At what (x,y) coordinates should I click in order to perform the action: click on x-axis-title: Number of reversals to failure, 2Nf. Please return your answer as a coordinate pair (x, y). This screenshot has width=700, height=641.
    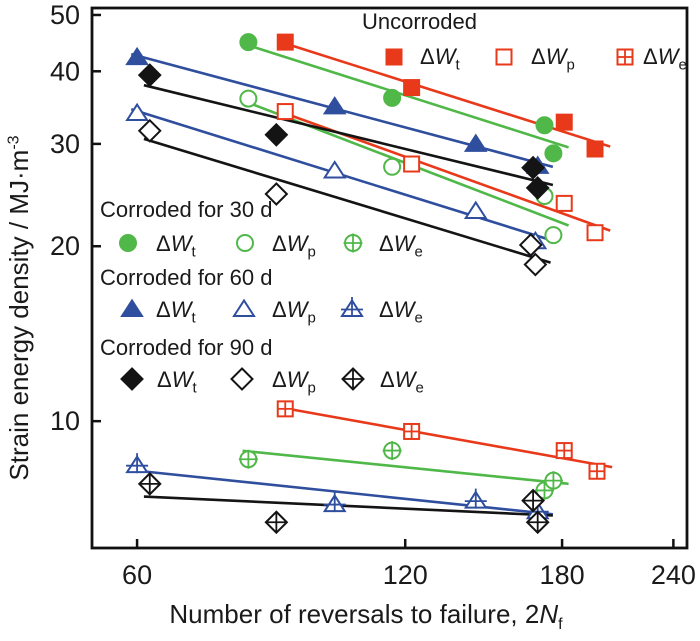
    Looking at the image, I should click on (366, 616).